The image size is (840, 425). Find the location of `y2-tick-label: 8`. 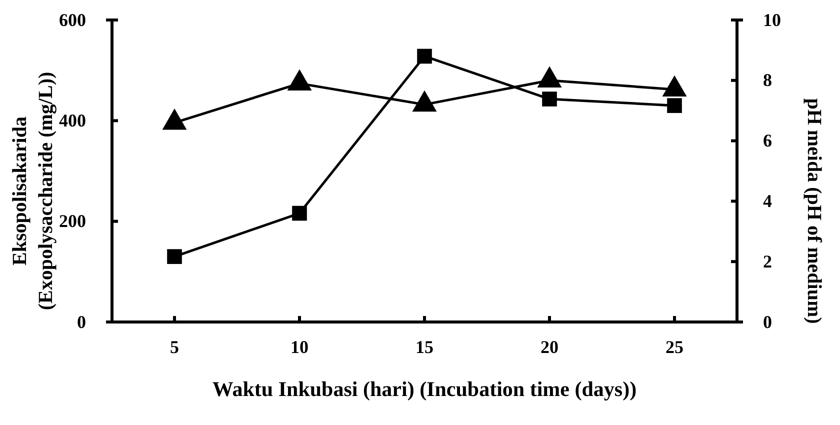

y2-tick-label: 8 is located at coordinates (767, 80).